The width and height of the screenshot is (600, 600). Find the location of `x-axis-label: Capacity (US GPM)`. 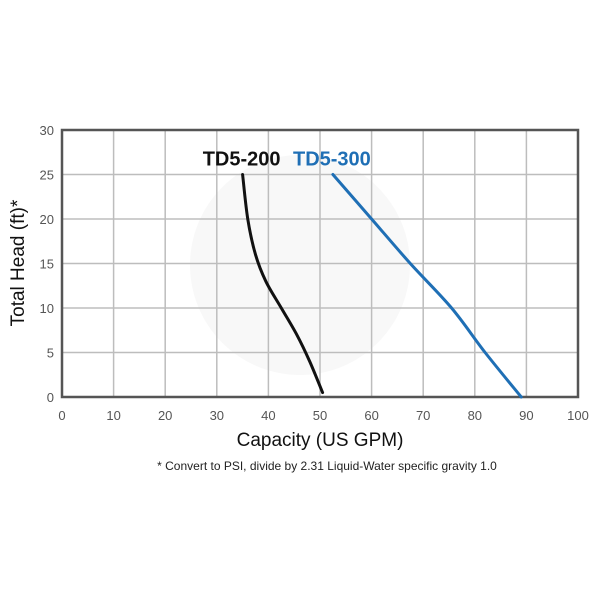

x-axis-label: Capacity (US GPM) is located at coordinates (320, 440).